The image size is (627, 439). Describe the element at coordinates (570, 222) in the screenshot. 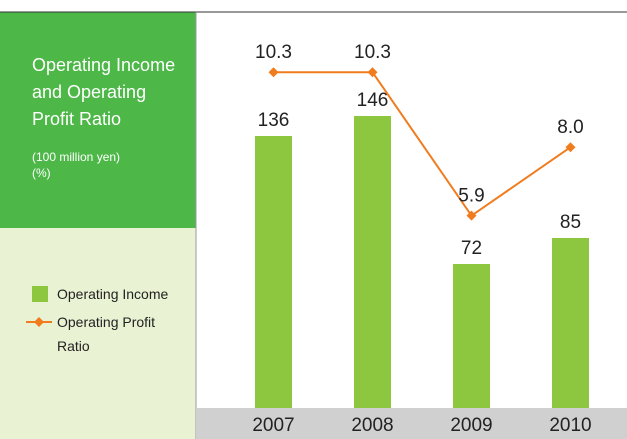

I see `data-label: 85` at that location.